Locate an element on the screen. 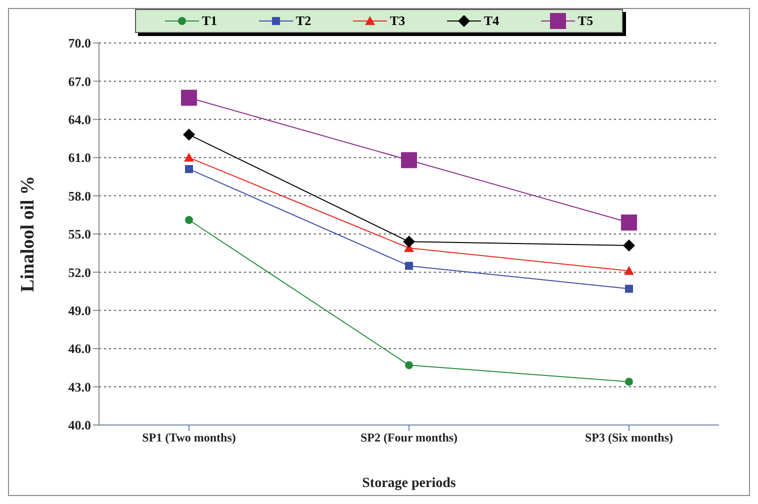 This screenshot has width=758, height=504. y-tick-label: 58.0 is located at coordinates (79, 196).